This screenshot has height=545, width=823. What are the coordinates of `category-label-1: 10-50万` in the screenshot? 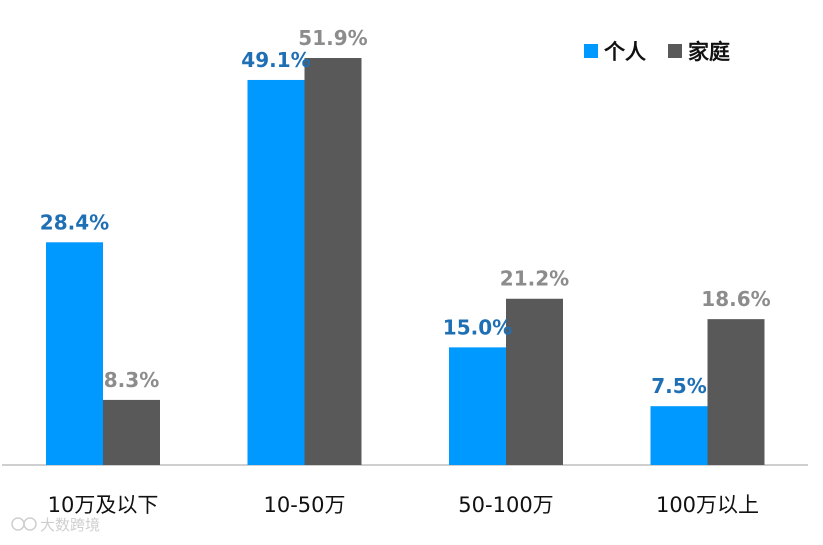 It's located at (304, 505).